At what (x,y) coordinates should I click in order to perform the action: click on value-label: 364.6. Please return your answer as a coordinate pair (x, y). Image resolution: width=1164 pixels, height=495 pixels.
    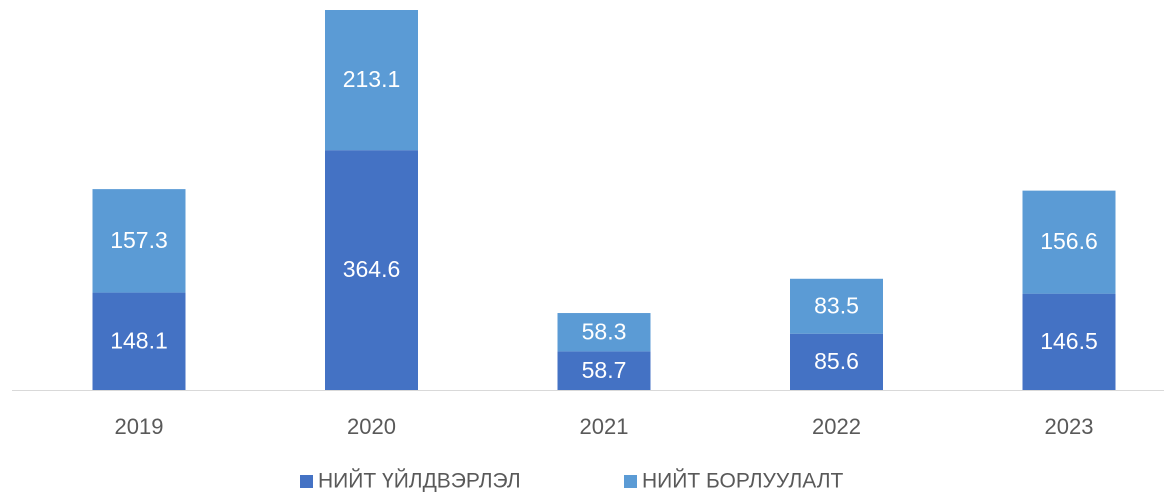
    Looking at the image, I should click on (372, 269).